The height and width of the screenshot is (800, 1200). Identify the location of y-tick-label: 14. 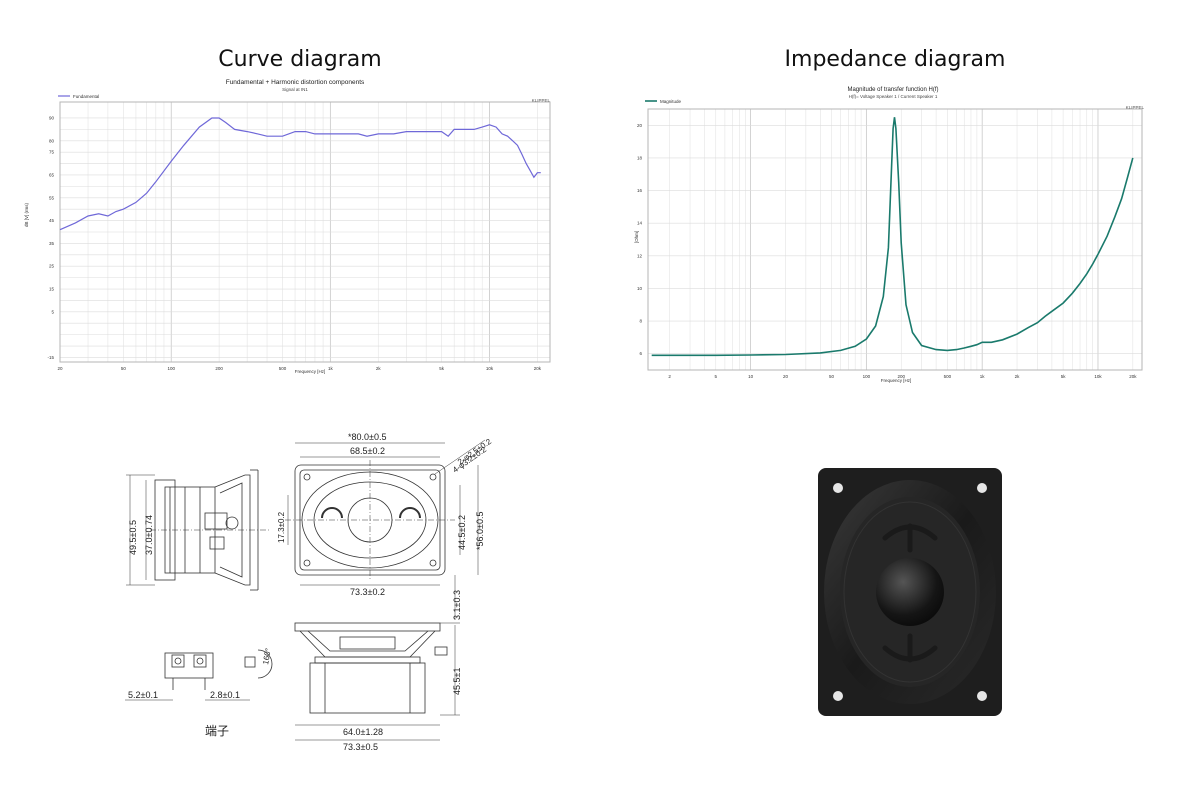
(640, 223).